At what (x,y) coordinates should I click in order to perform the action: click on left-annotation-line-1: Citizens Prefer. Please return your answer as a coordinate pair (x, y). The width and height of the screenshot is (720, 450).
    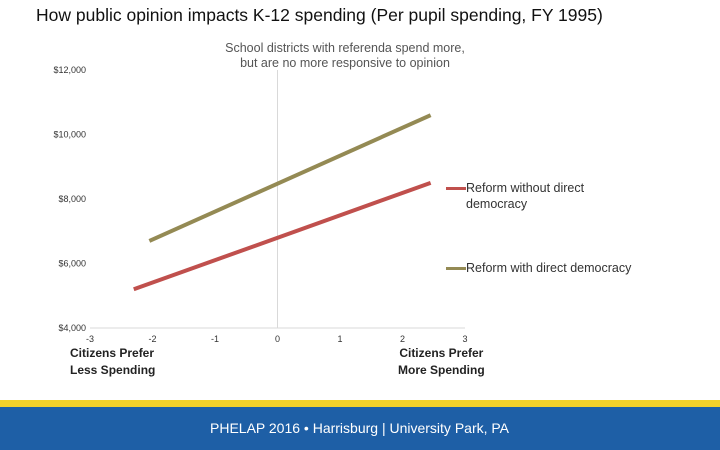
    Looking at the image, I should click on (112, 353).